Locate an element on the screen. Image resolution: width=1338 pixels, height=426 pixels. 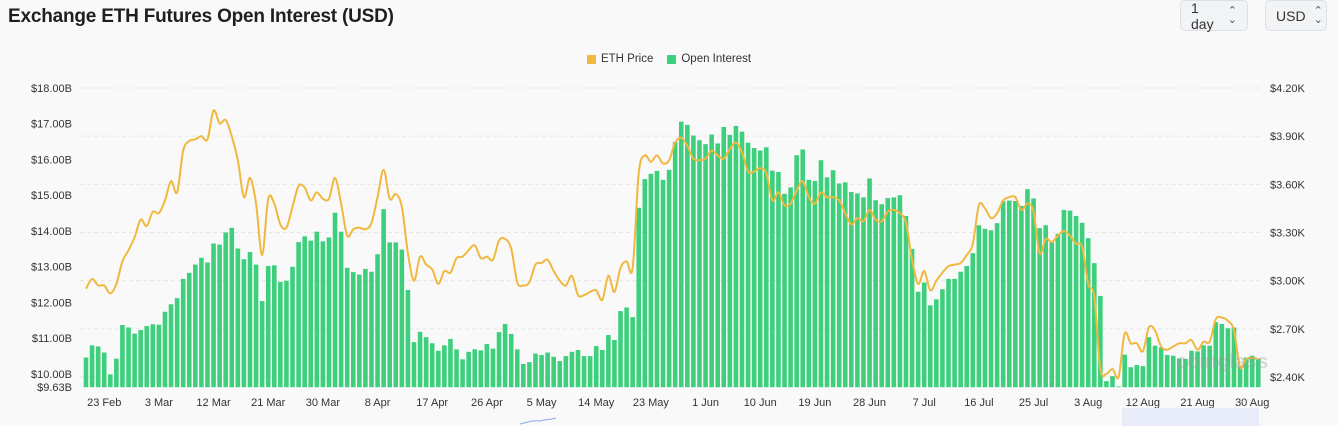
interval-select: 1 day ⌃ ⌄ is located at coordinates (1214, 16).